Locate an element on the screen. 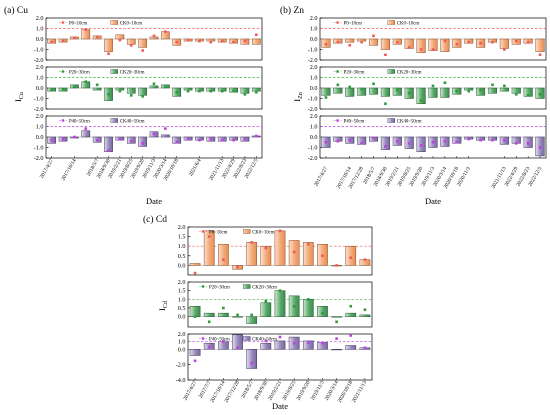 This screenshot has width=550, height=415. y-axis-label-base: I is located at coordinates (162, 309).